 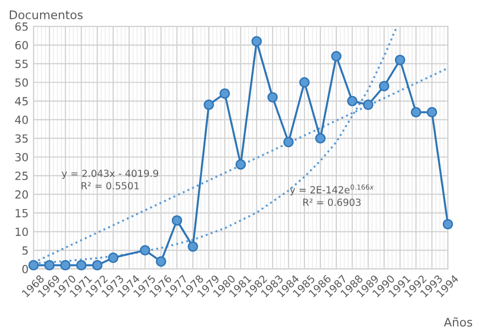 What do you see at coordinates (21, 138) in the screenshot?
I see `y-tick-label: 35` at bounding box center [21, 138].